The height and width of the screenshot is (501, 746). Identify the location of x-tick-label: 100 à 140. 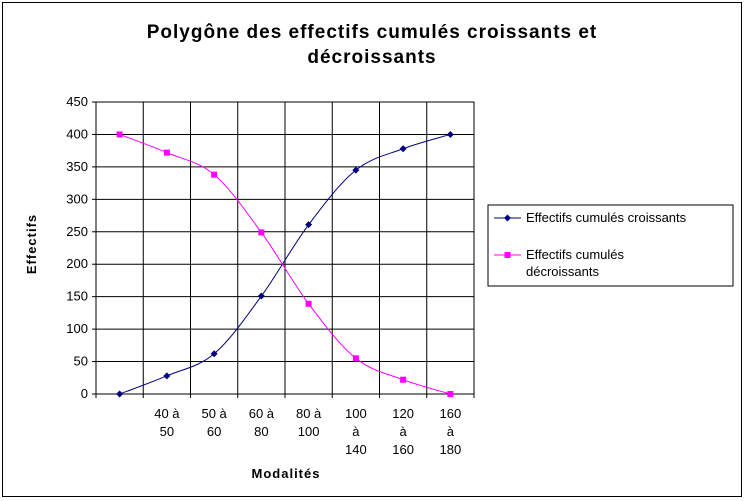
(356, 431).